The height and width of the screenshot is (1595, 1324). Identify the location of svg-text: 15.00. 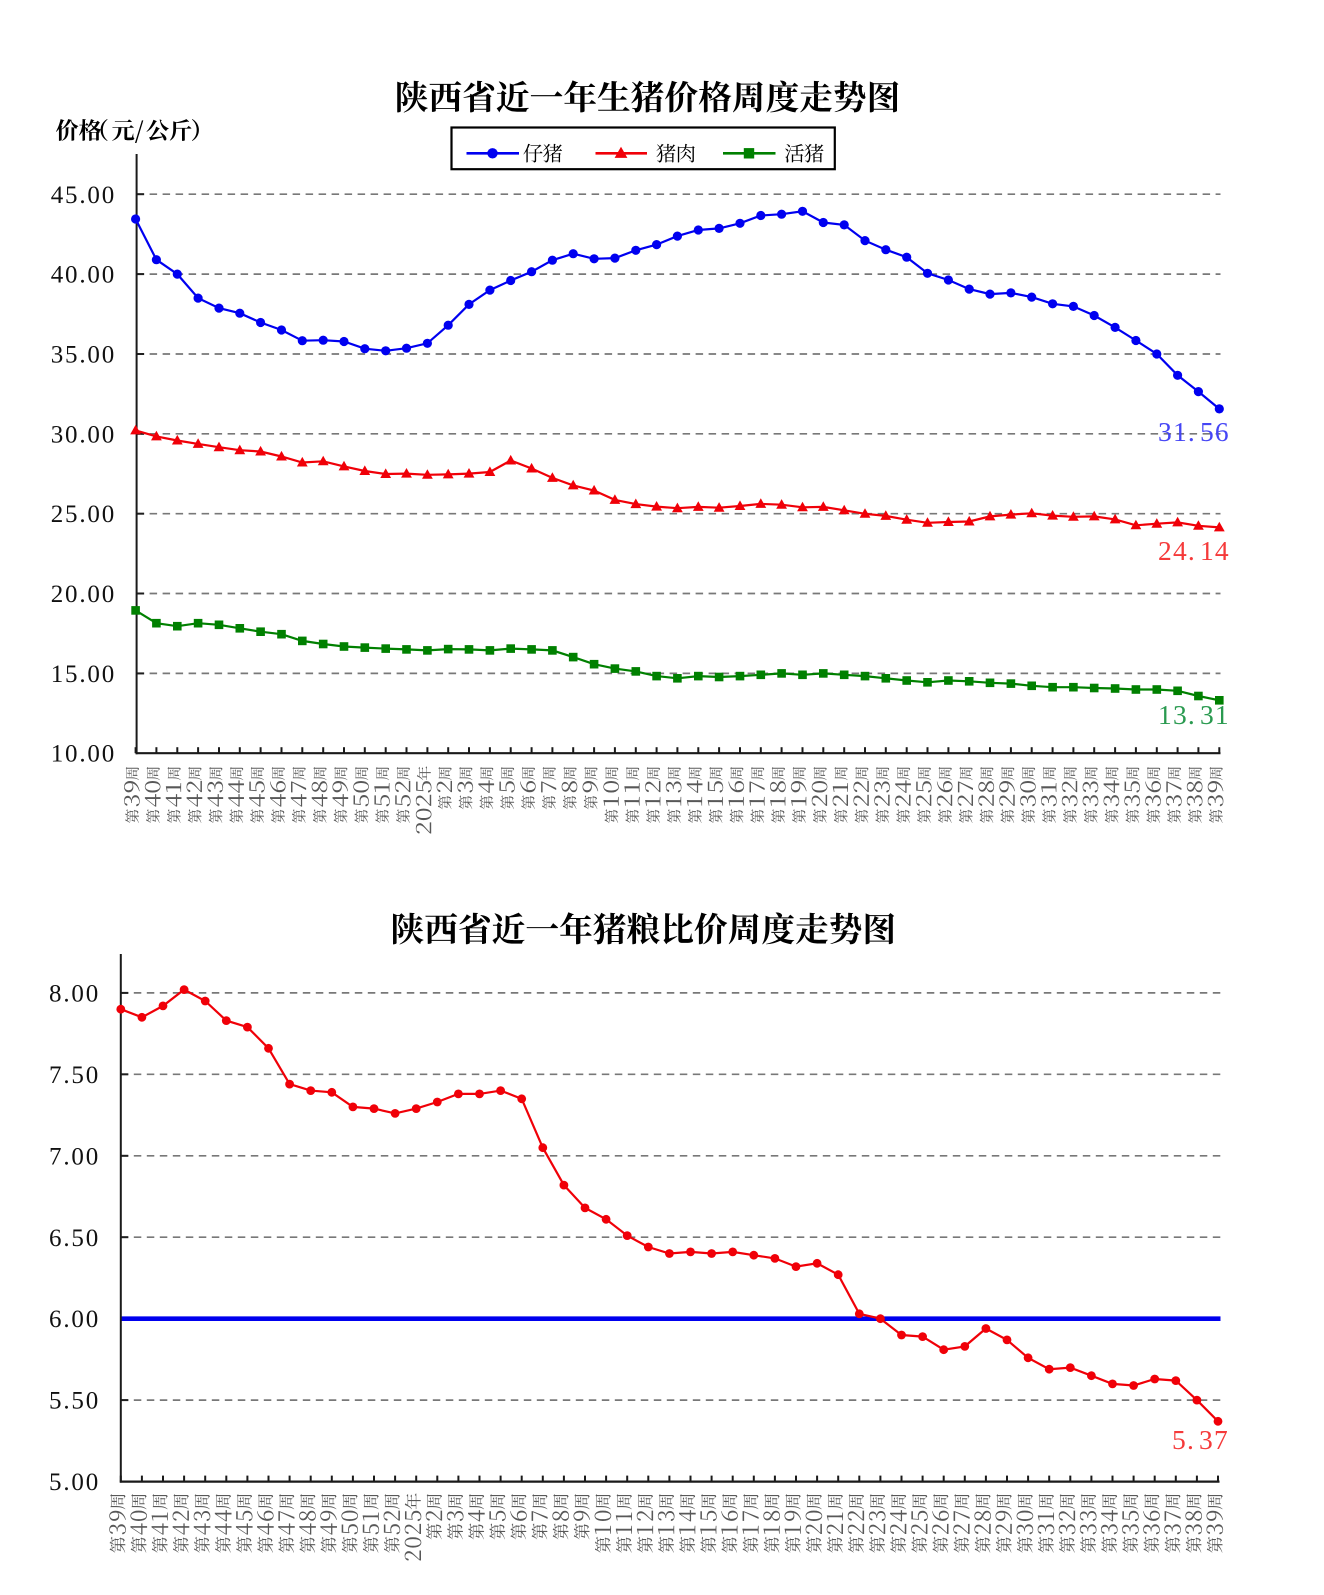
(83, 674).